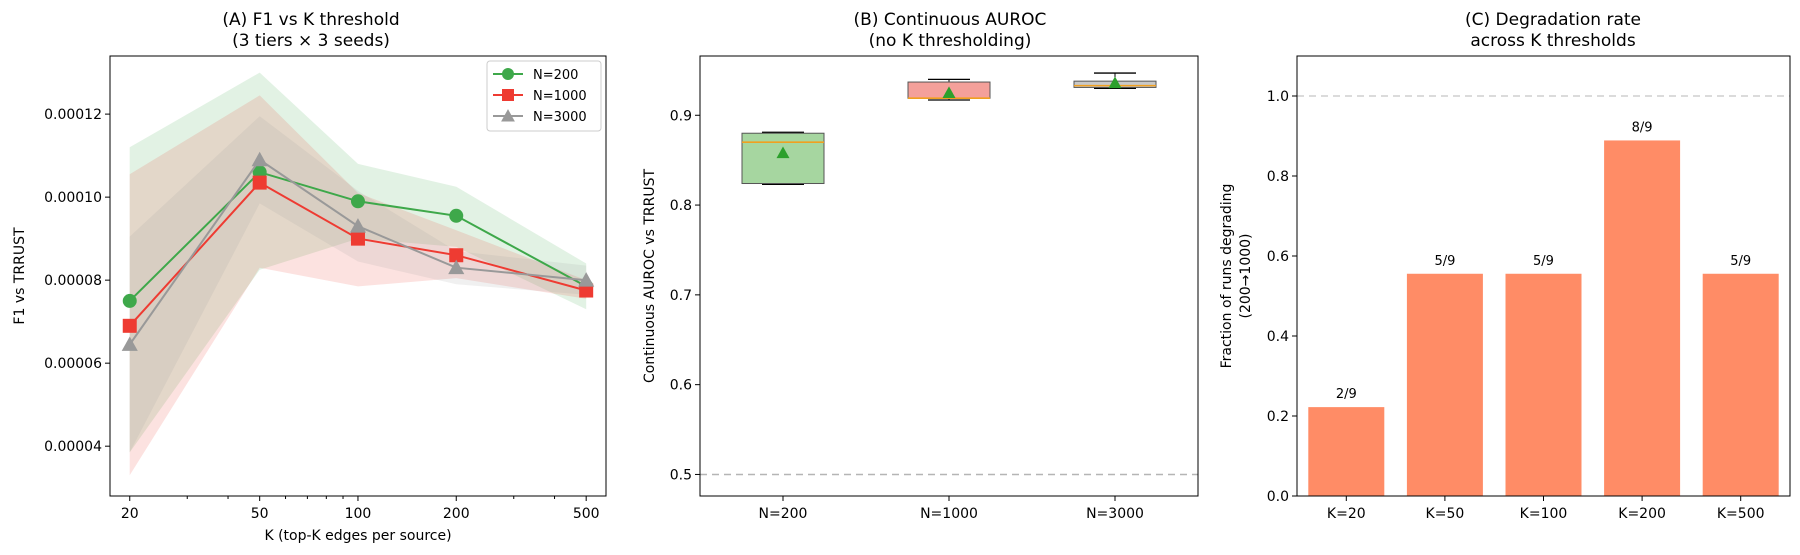  What do you see at coordinates (586, 514) in the screenshot?
I see `x-tick-label-4: 500` at bounding box center [586, 514].